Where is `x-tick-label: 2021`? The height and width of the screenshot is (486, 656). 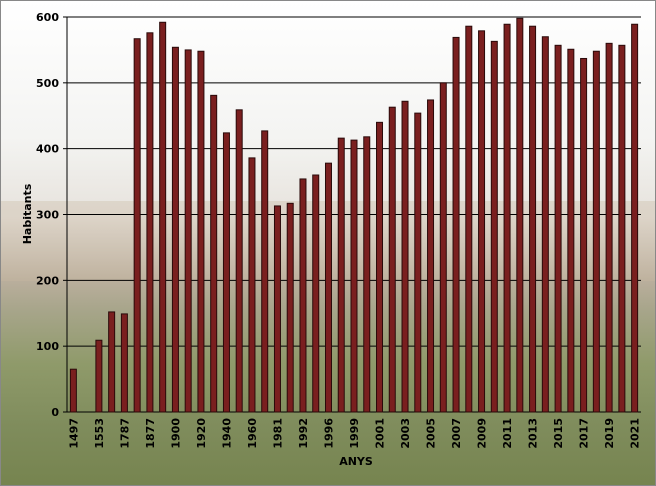
x-tick-label: 2021 is located at coordinates (635, 433).